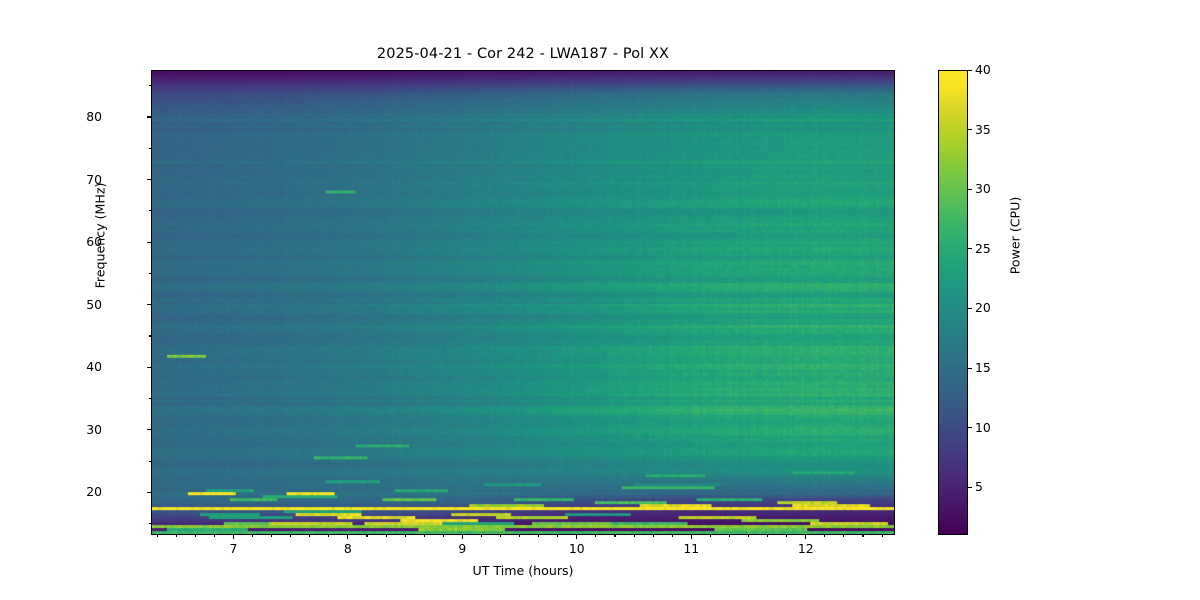 The height and width of the screenshot is (600, 1200). What do you see at coordinates (523, 54) in the screenshot?
I see `chart-title: 2025-04-21 - Cor 242 - LWA187 - Pol XX` at bounding box center [523, 54].